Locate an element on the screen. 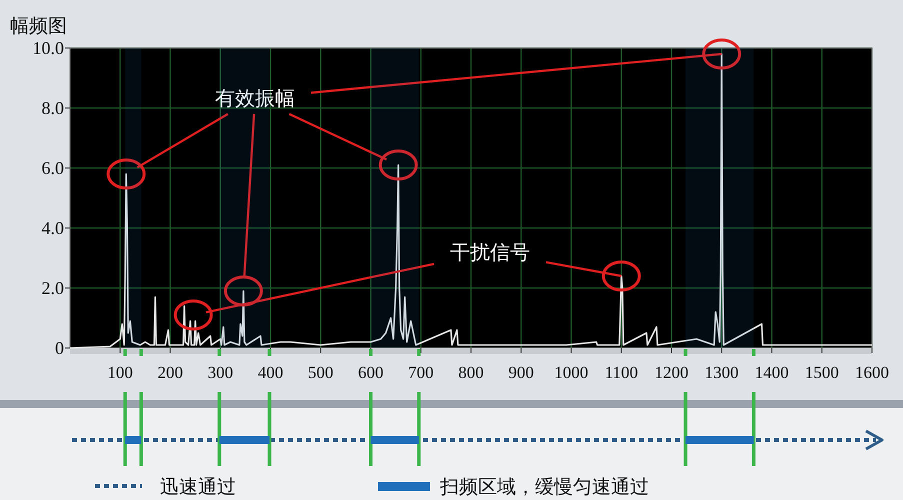 Image resolution: width=903 pixels, height=500 pixels. y-tick-label: 6.0 is located at coordinates (53, 168).